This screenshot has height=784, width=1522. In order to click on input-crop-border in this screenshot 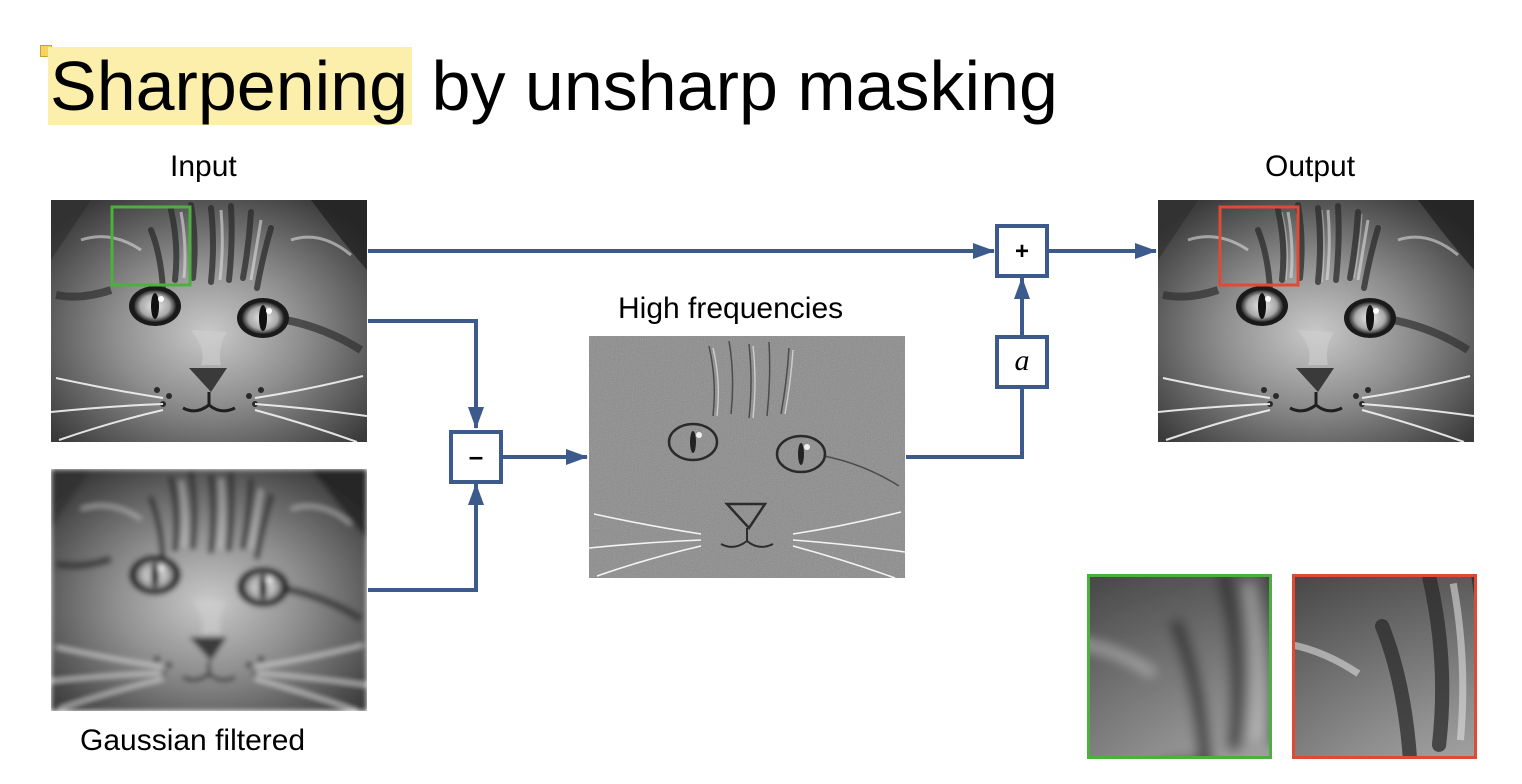, I will do `click(1179, 666)`.